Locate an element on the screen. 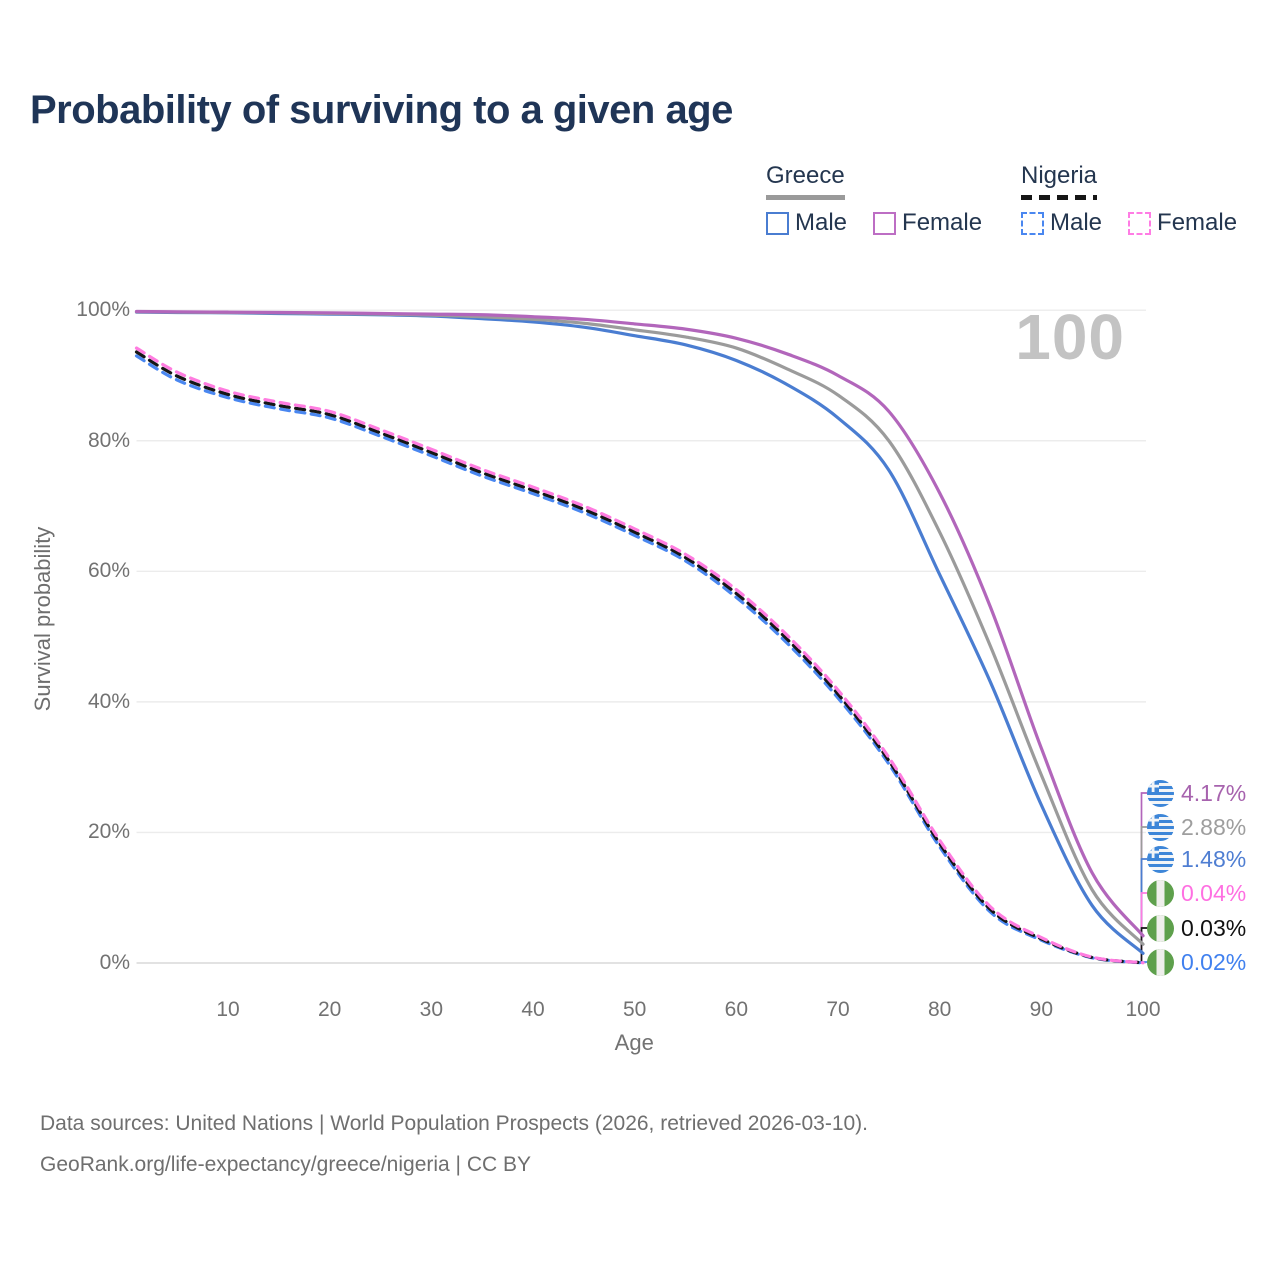 This screenshot has height=1280, width=1280. end-value-row-nigeria-both: 0.03% is located at coordinates (1196, 928).